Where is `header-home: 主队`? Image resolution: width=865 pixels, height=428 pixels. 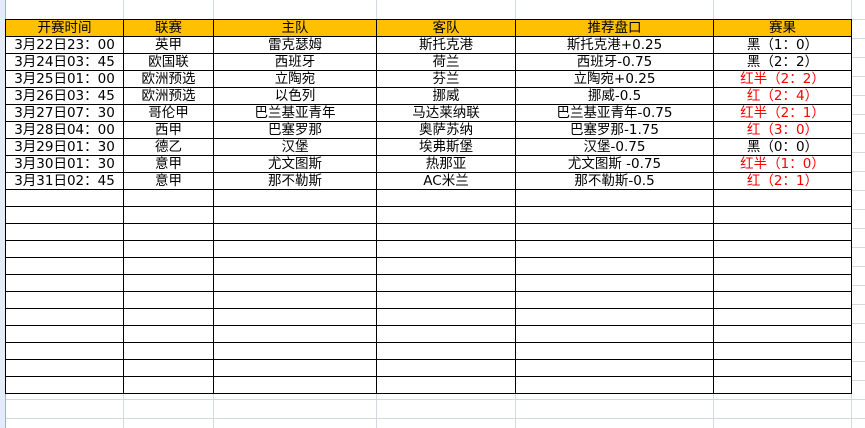 header-home: 主队 is located at coordinates (295, 28).